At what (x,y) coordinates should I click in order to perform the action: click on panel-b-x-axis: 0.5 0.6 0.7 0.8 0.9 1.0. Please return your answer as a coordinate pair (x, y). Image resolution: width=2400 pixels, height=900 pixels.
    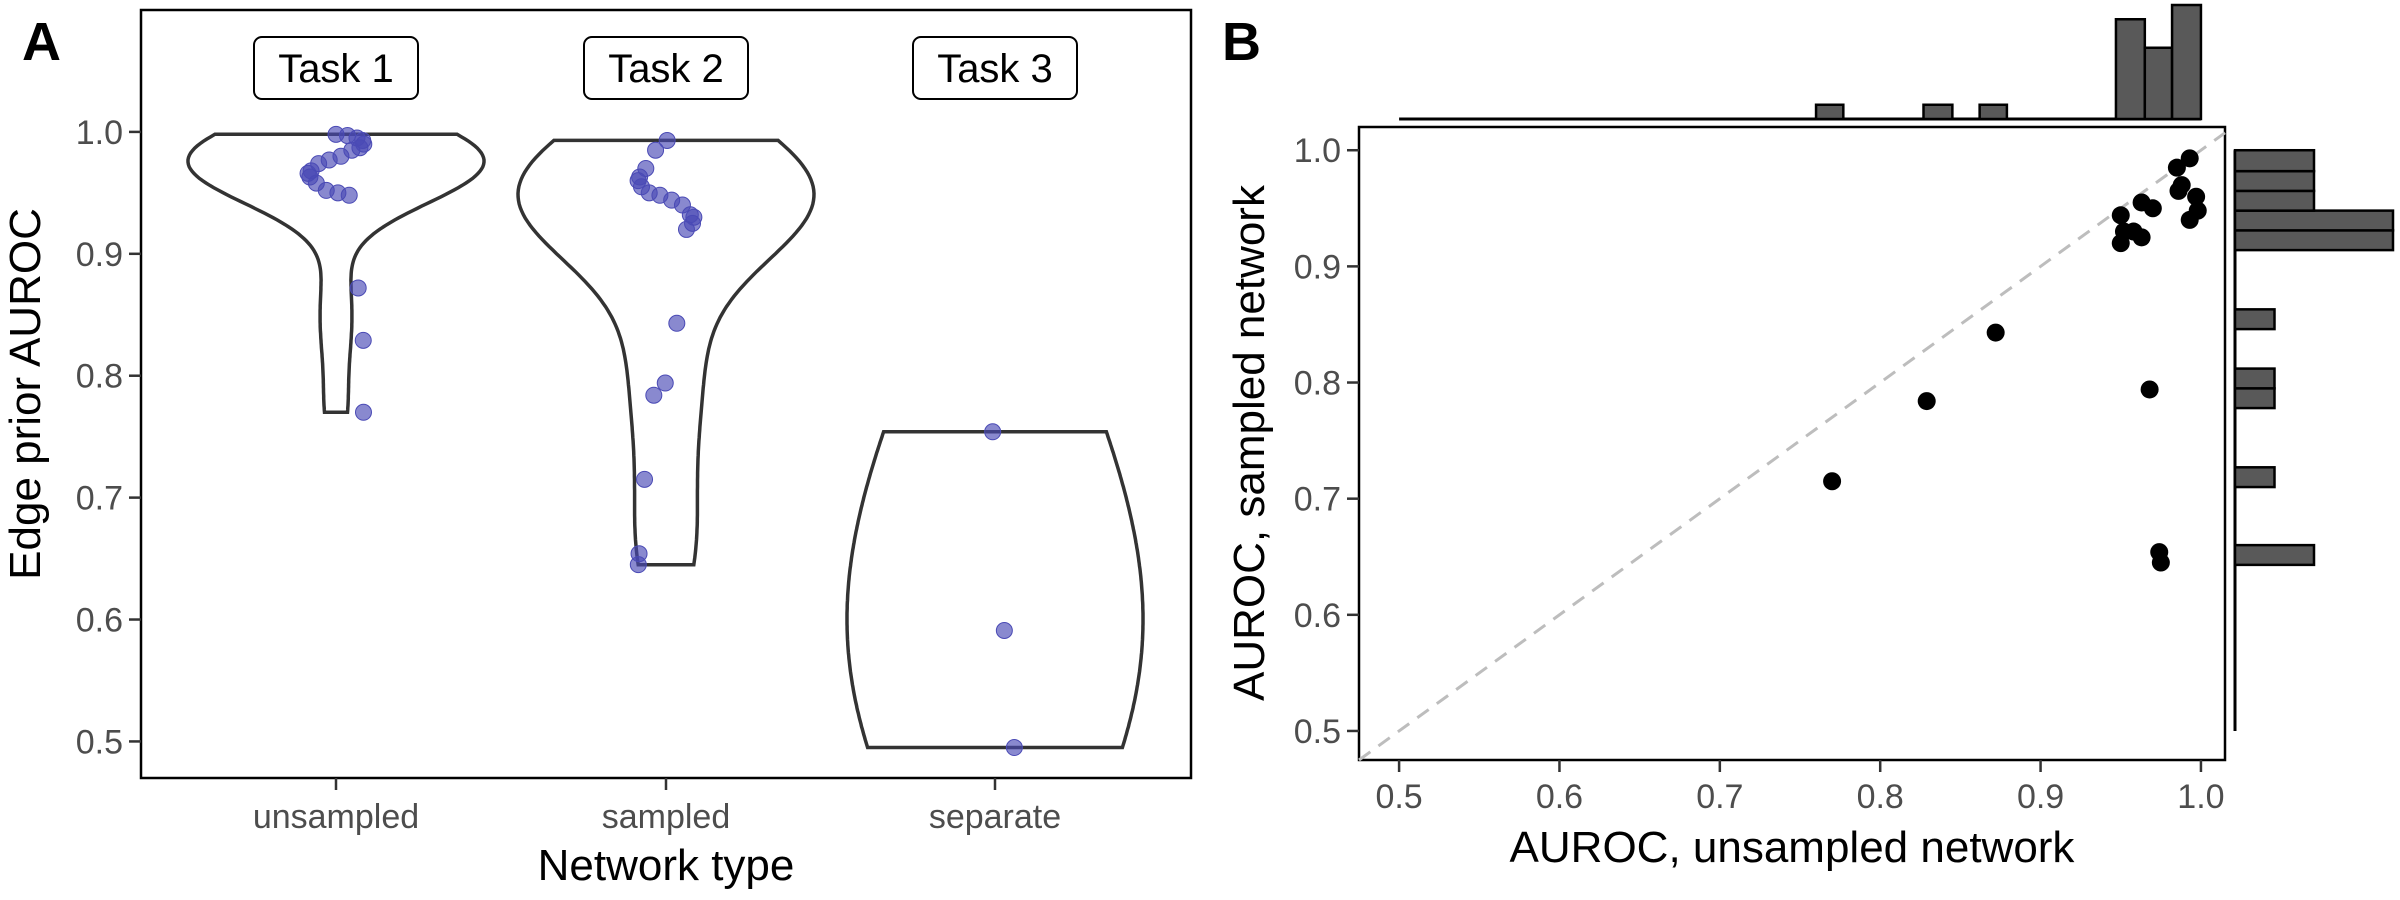
    Looking at the image, I should click on (1800, 788).